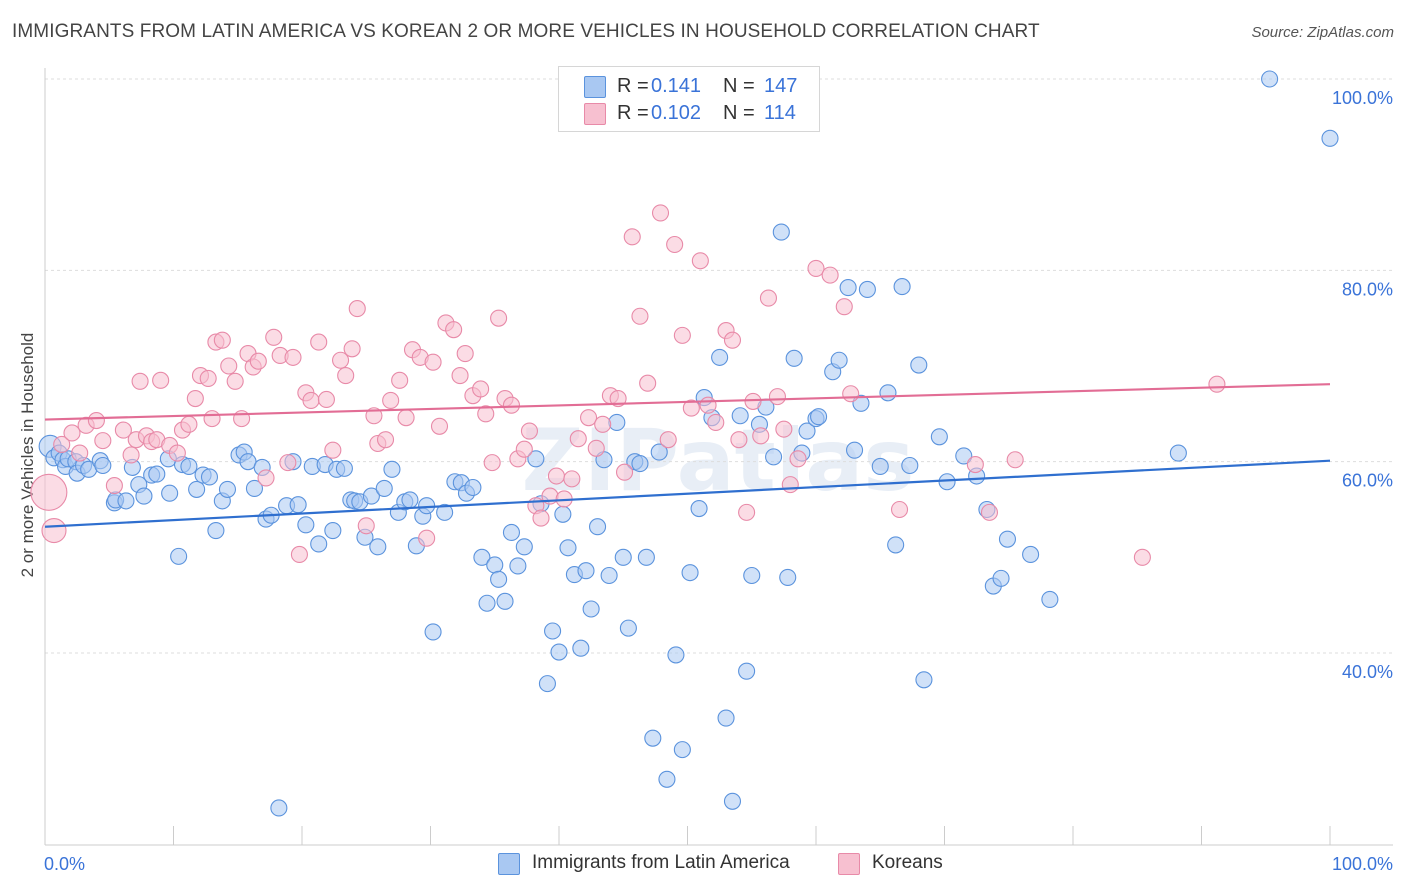  What do you see at coordinates (676, 113) in the screenshot?
I see `r-value: 0.102` at bounding box center [676, 113].